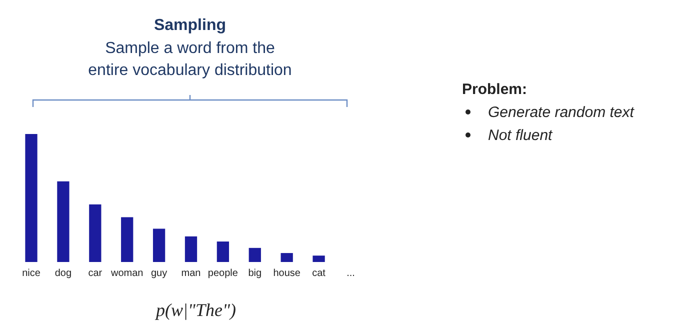  What do you see at coordinates (255, 273) in the screenshot?
I see `x-tick-label: big` at bounding box center [255, 273].